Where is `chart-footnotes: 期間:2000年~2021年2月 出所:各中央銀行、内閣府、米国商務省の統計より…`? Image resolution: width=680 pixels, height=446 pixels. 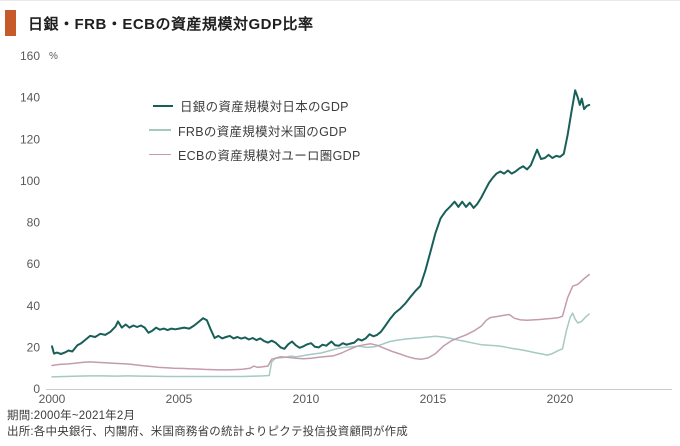 chart-footnotes: 期間:2000年~2021年2月 出所:各中央銀行、内閣府、米国商務省の統計より… is located at coordinates (207, 424).